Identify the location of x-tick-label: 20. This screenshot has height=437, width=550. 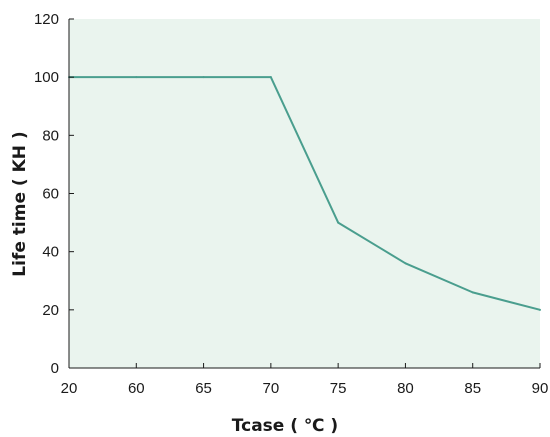
(69, 388).